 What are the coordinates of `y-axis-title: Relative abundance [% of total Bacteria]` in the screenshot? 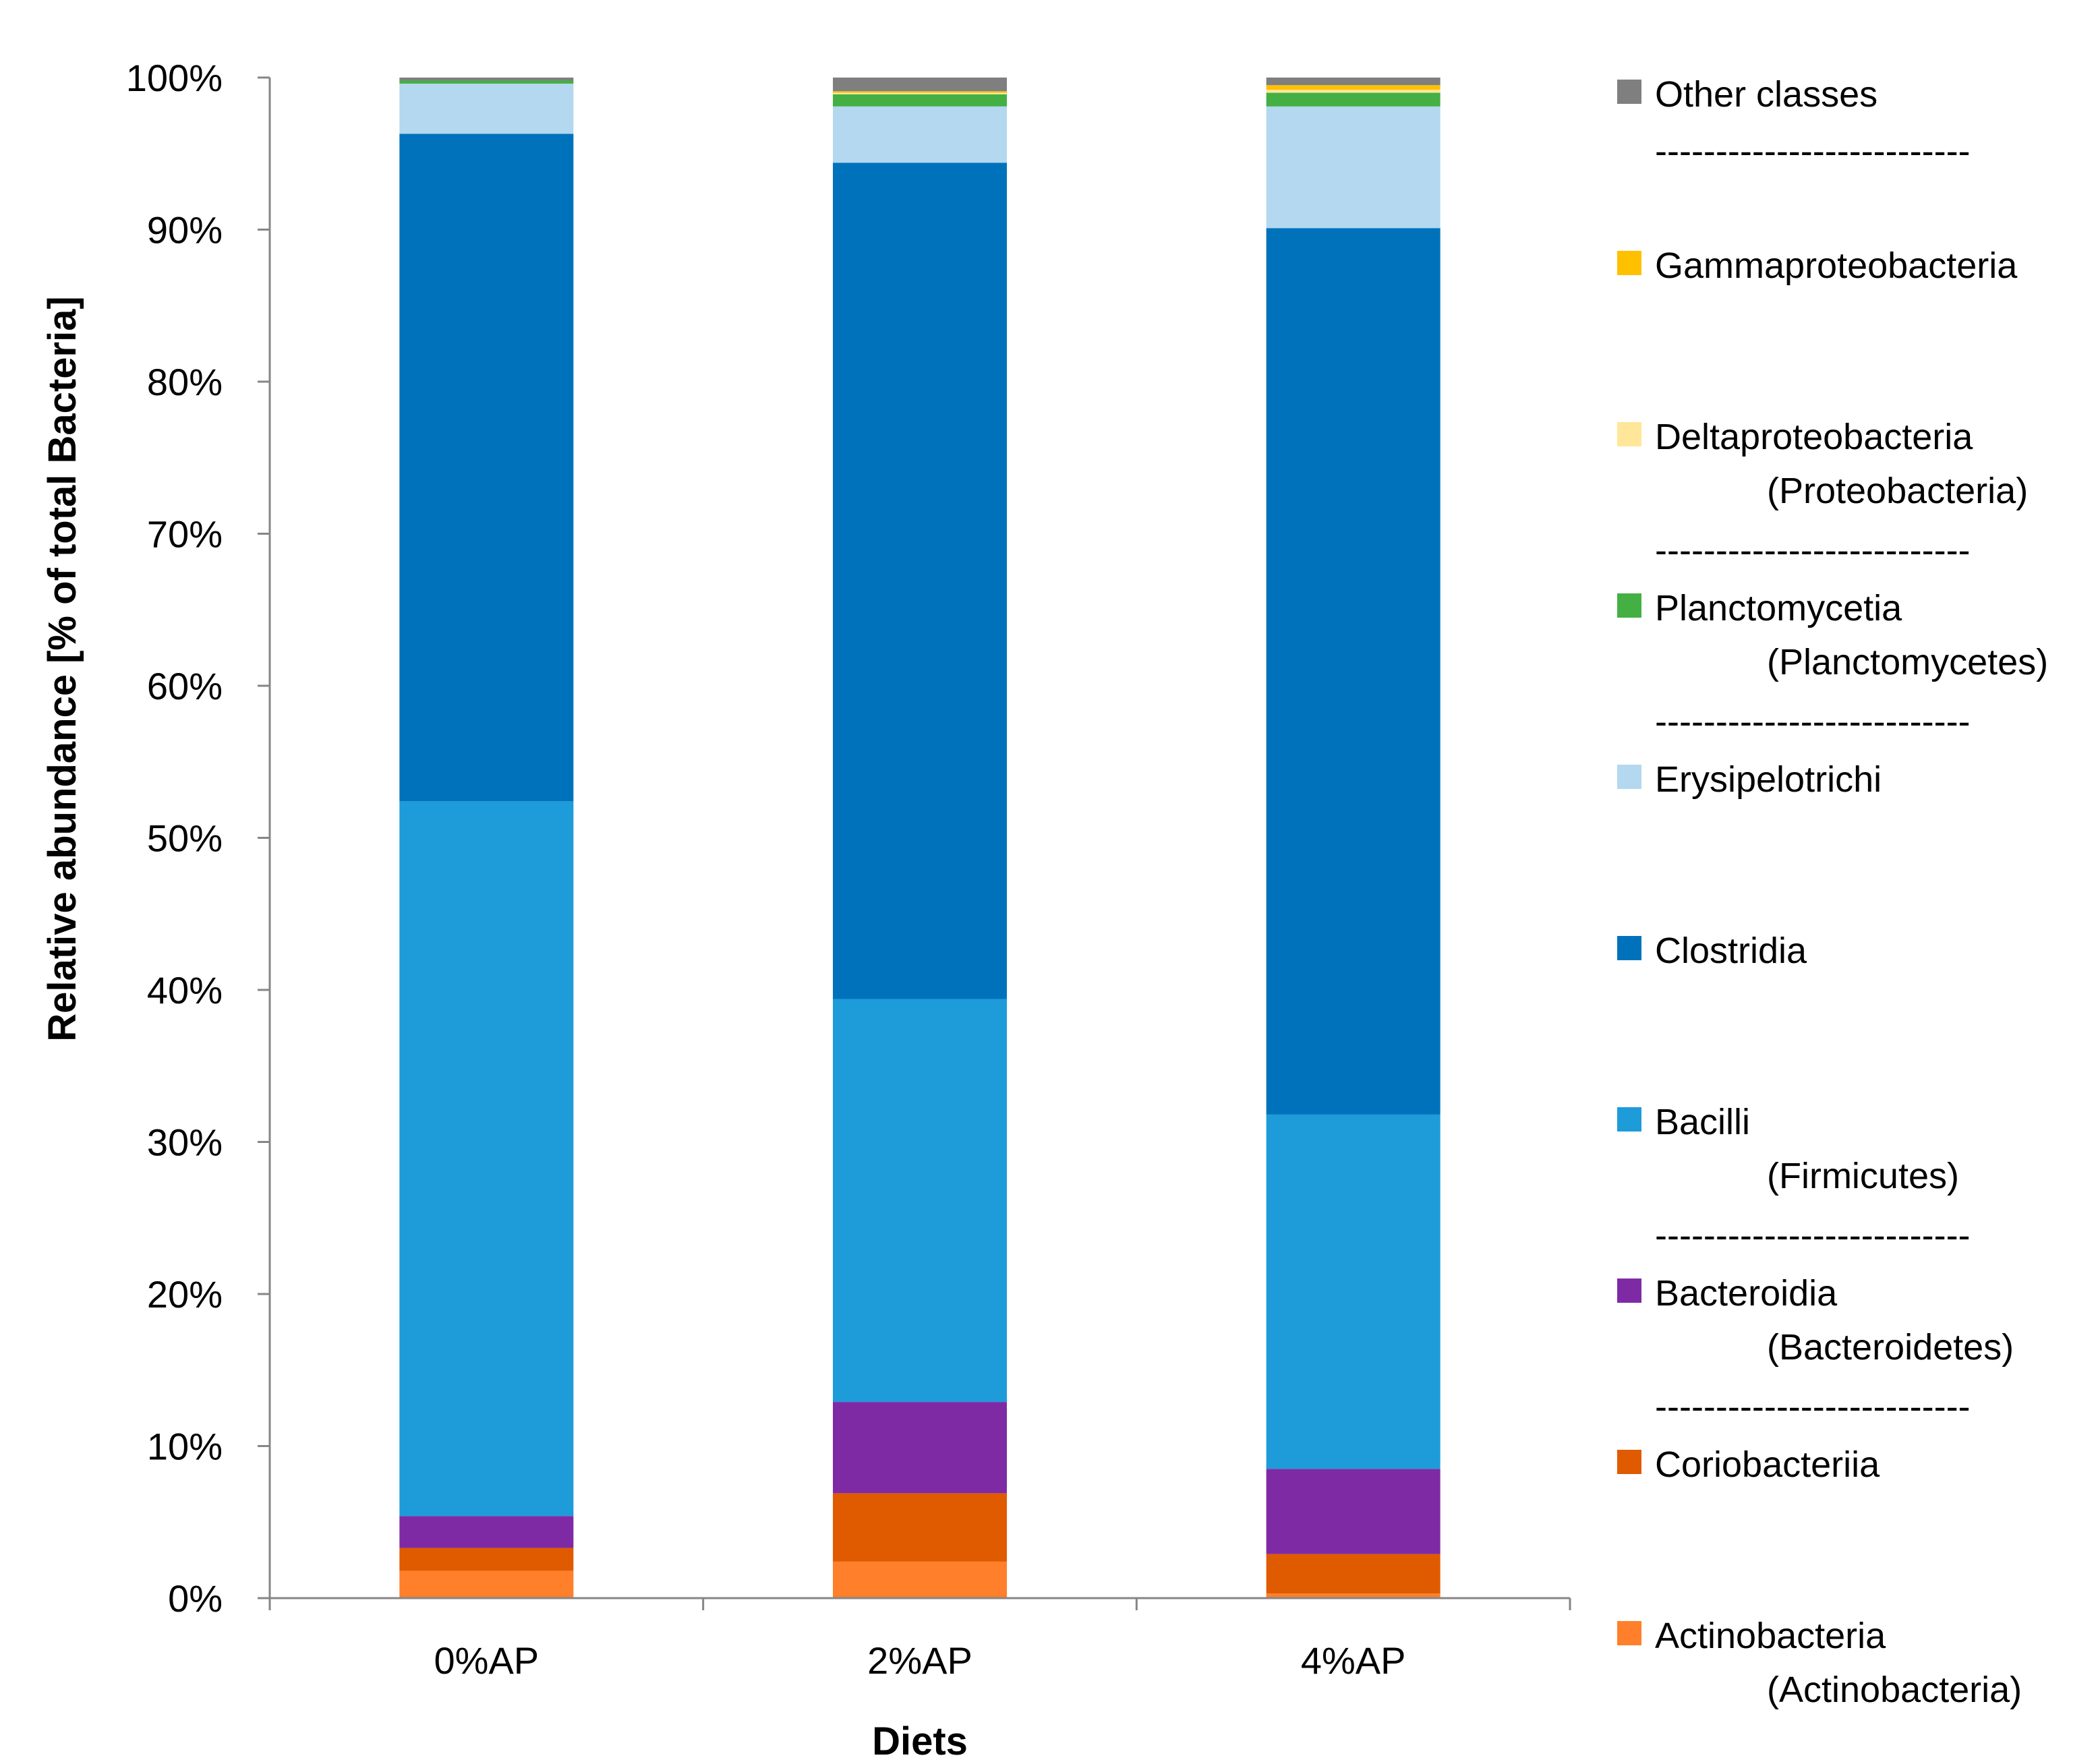 It's located at (62, 668).